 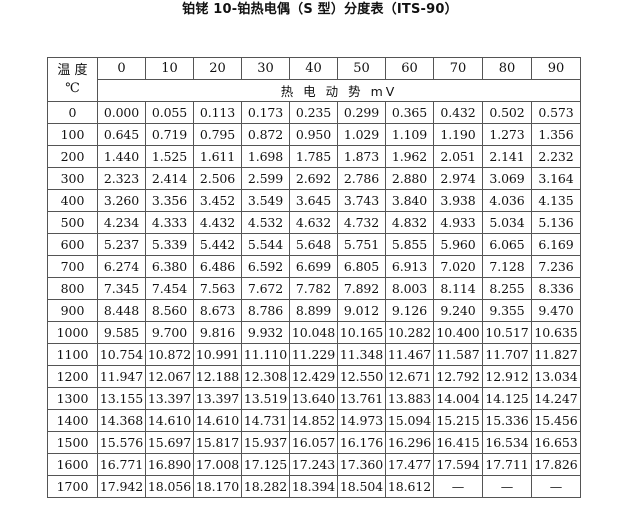 What do you see at coordinates (217, 376) in the screenshot?
I see `emf-value-cell: 12.188` at bounding box center [217, 376].